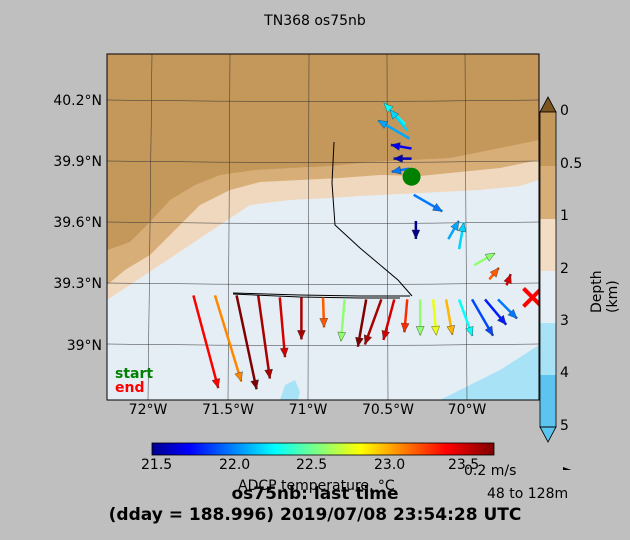  I want to click on depth-tick-label: 0, so click(564, 111).